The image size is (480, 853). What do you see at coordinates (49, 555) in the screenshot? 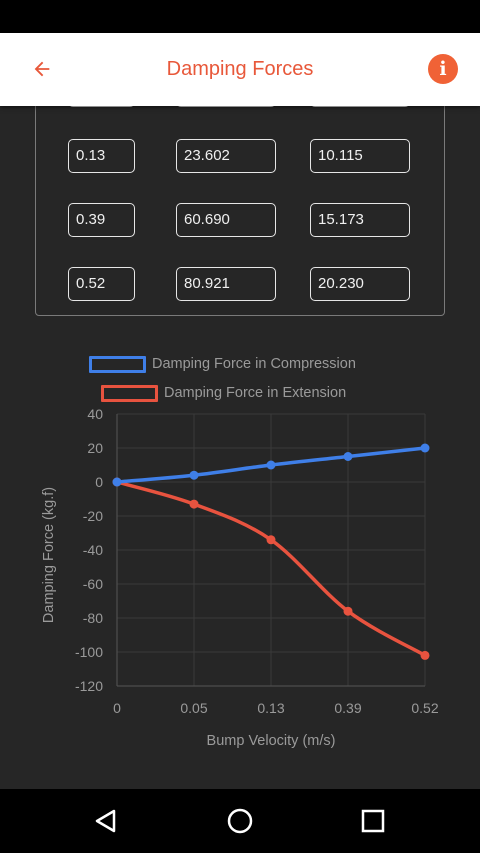
I see `y-axis-title: Damping Force (kg.f)` at bounding box center [49, 555].